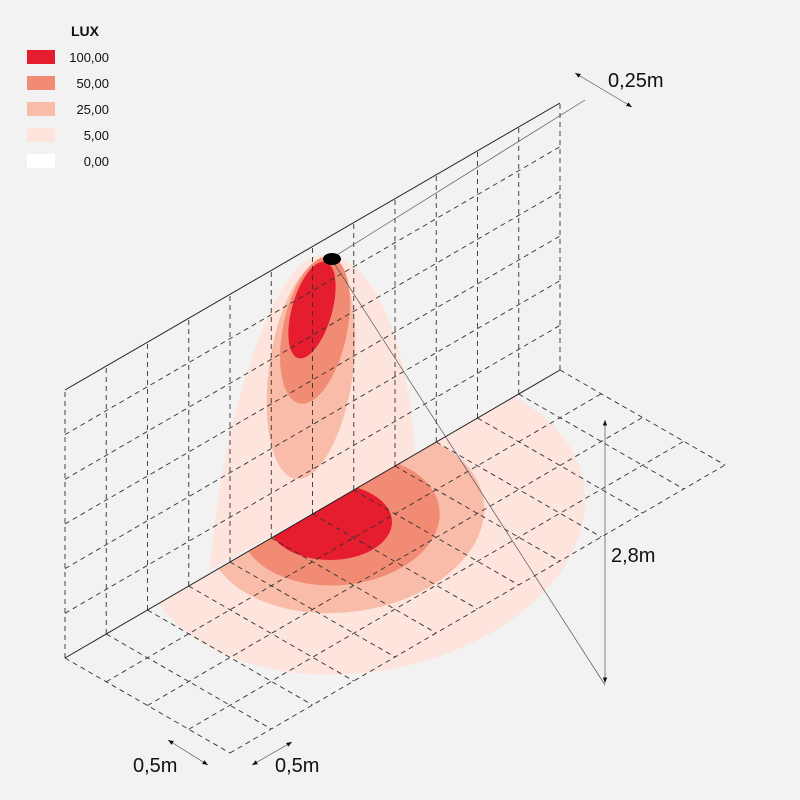  What do you see at coordinates (188, 752) in the screenshot?
I see `grid-width-dimension` at bounding box center [188, 752].